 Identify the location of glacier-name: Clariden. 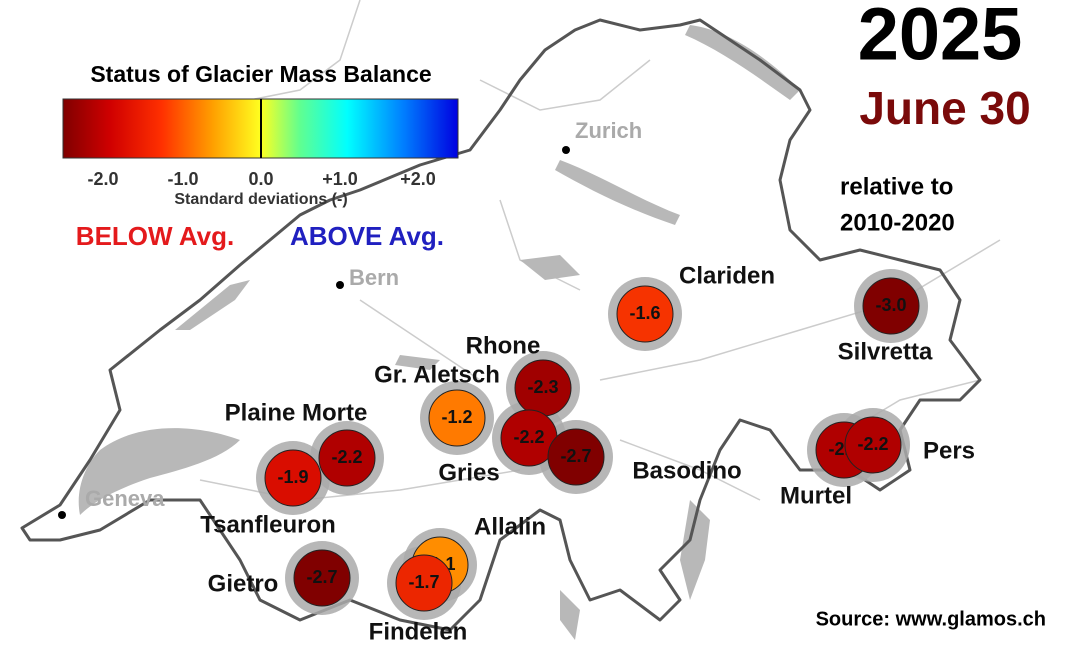
(727, 275).